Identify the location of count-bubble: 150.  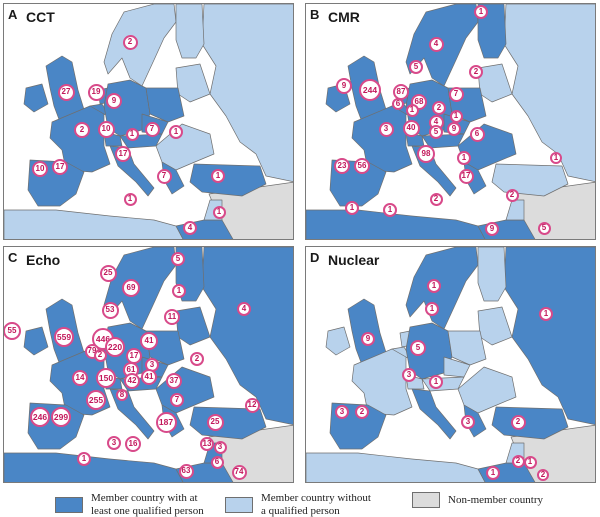
(106, 378).